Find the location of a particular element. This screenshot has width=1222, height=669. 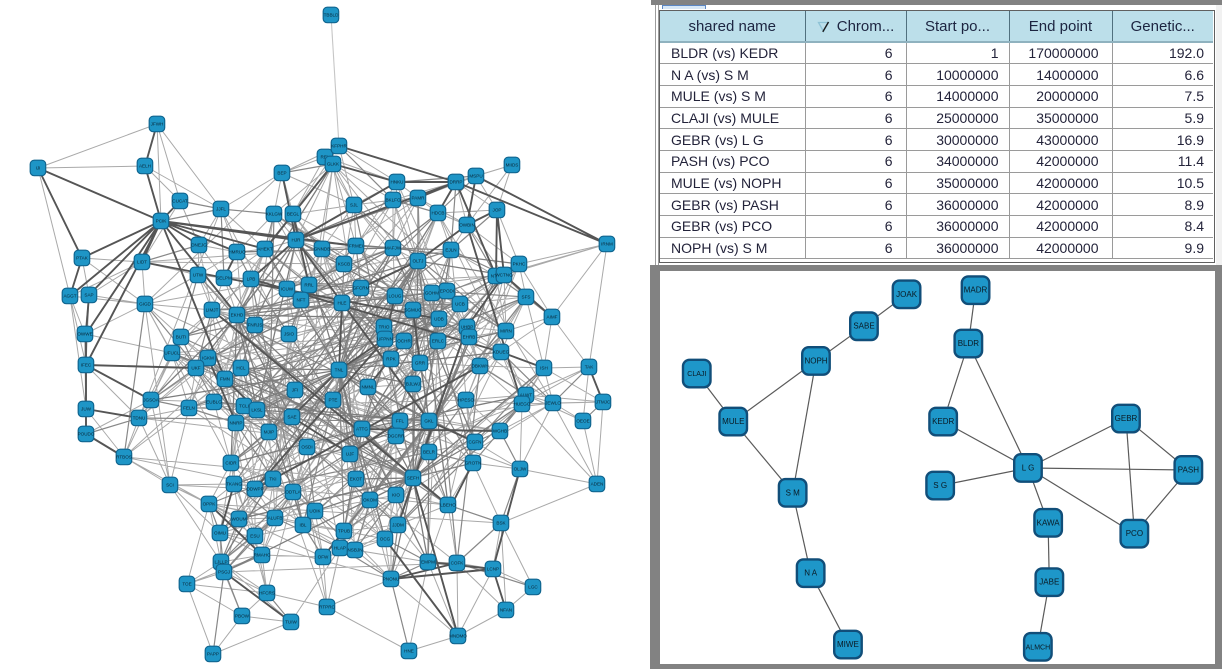

svg-text: OEOE is located at coordinates (582, 421).